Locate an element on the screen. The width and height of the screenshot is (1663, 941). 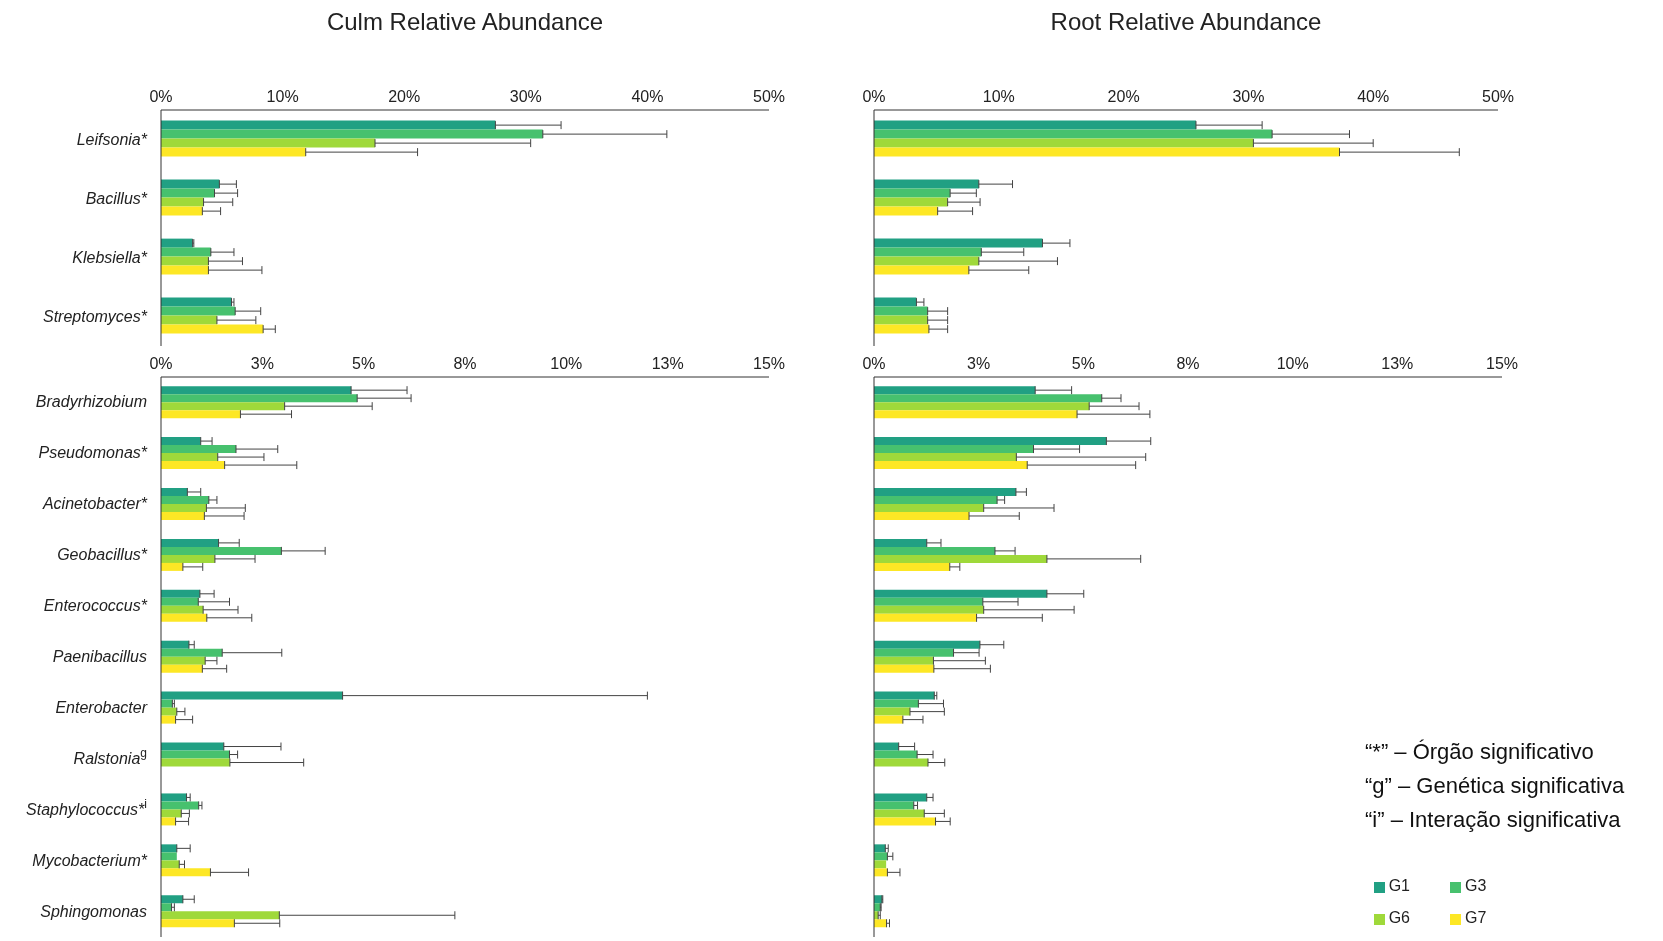
x-tick-label: 8% is located at coordinates (465, 363).